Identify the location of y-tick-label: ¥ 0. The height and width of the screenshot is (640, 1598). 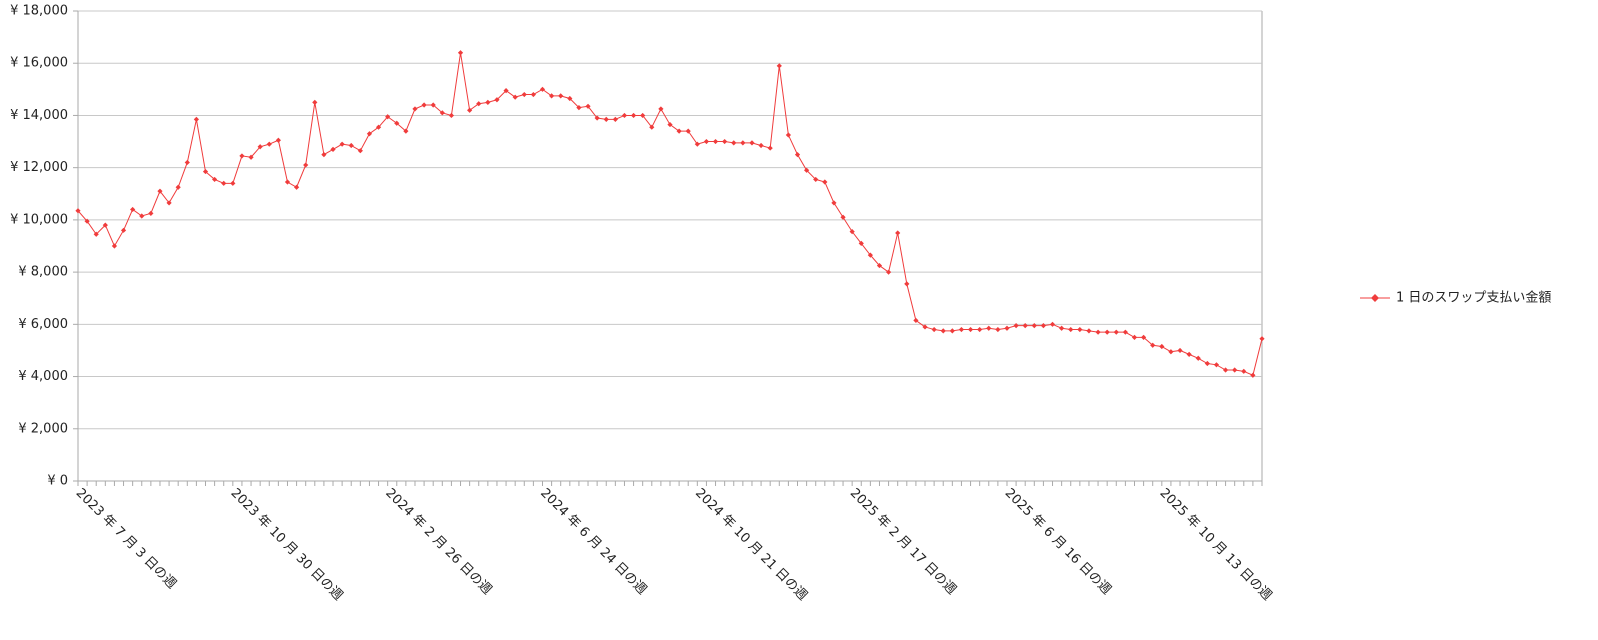
(57, 481).